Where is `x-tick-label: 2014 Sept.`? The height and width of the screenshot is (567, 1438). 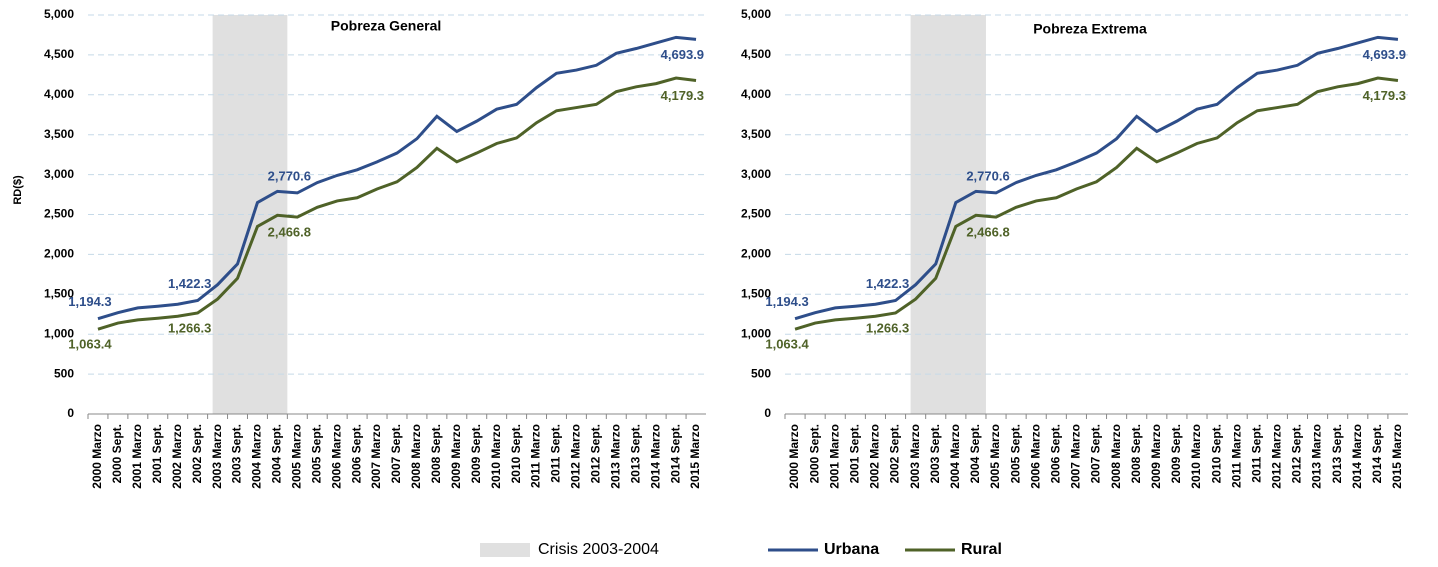 x-tick-label: 2014 Sept. is located at coordinates (675, 453).